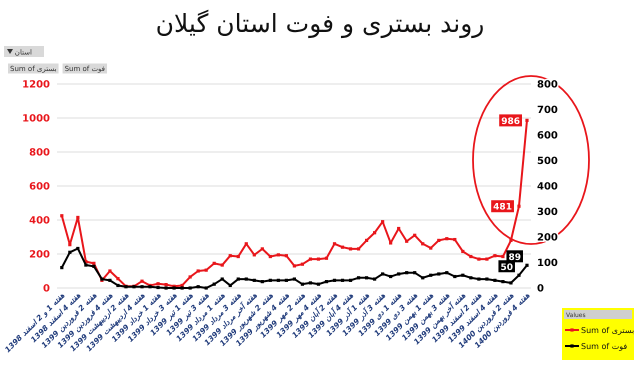  What do you see at coordinates (39, 187) in the screenshot?
I see `y-tick-label: 600` at bounding box center [39, 187].